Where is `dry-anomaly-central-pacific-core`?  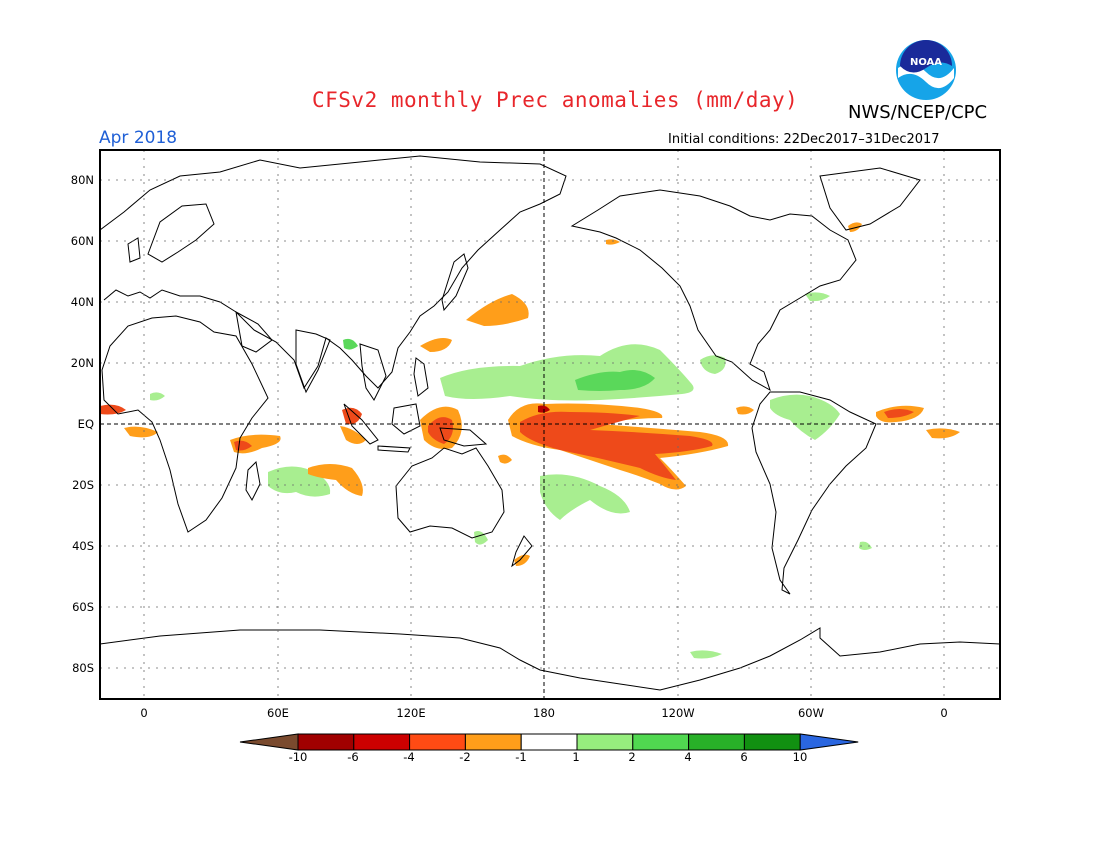 dry-anomaly-central-pacific-core is located at coordinates (616, 445).